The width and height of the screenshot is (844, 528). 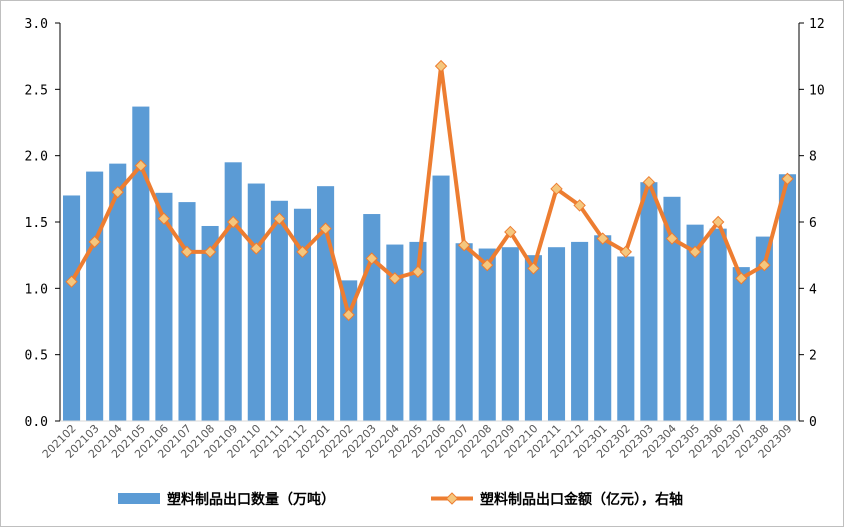 I want to click on legend: 塑料制品出口数量（万吨） 塑料制品出口金额（亿元），右轴, so click(x=400, y=499).